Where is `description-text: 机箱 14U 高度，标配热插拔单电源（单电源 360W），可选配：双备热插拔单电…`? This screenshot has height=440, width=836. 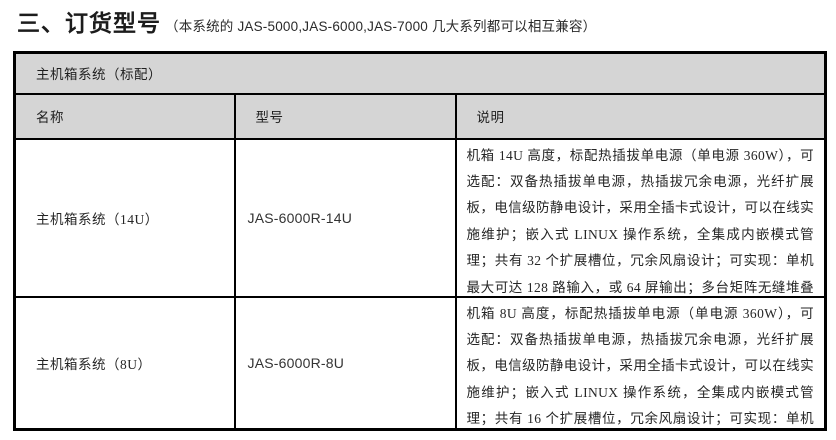
description-text: 机箱 14U 高度，标配热插拔单电源（单电源 360W），可选配：双备热插拔单电… is located at coordinates (640, 221).